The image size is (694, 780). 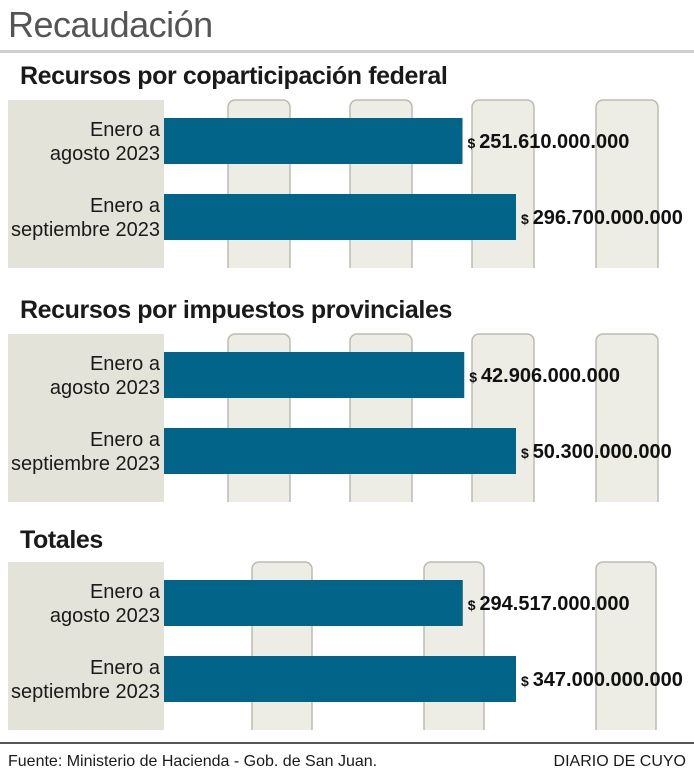 What do you see at coordinates (347, 743) in the screenshot?
I see `footer-divider` at bounding box center [347, 743].